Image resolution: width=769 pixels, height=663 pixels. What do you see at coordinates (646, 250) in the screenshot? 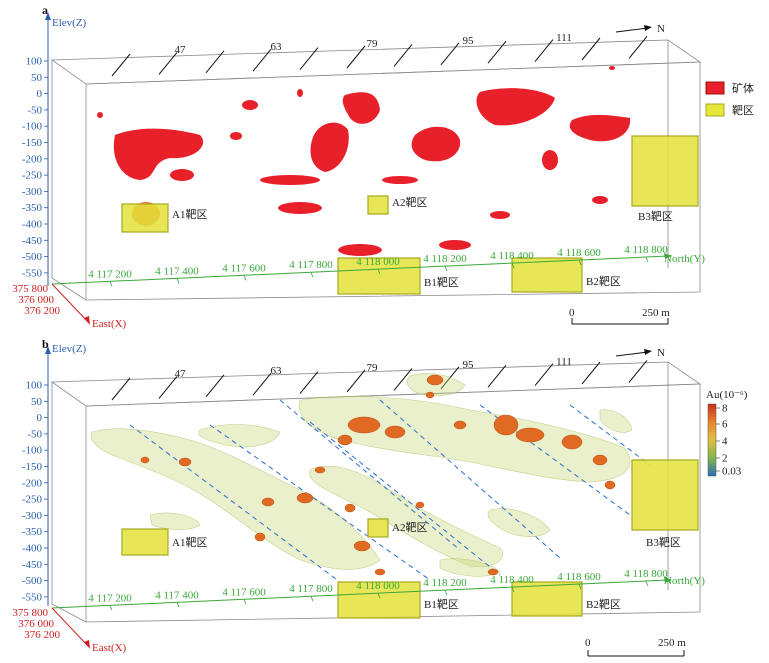
I see `north-tick-label: 4 118 800` at bounding box center [646, 250].